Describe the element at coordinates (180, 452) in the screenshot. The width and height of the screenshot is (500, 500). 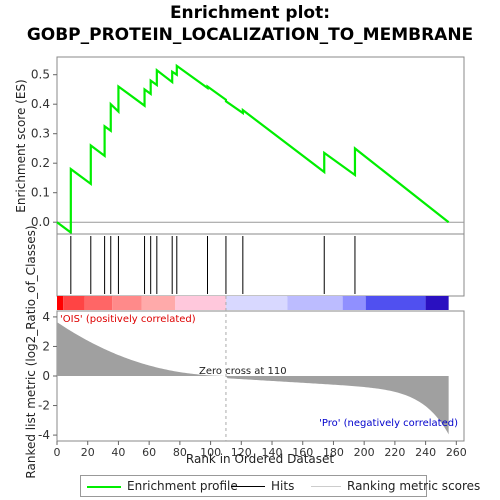
I see `x-tick-label: 80` at that location.